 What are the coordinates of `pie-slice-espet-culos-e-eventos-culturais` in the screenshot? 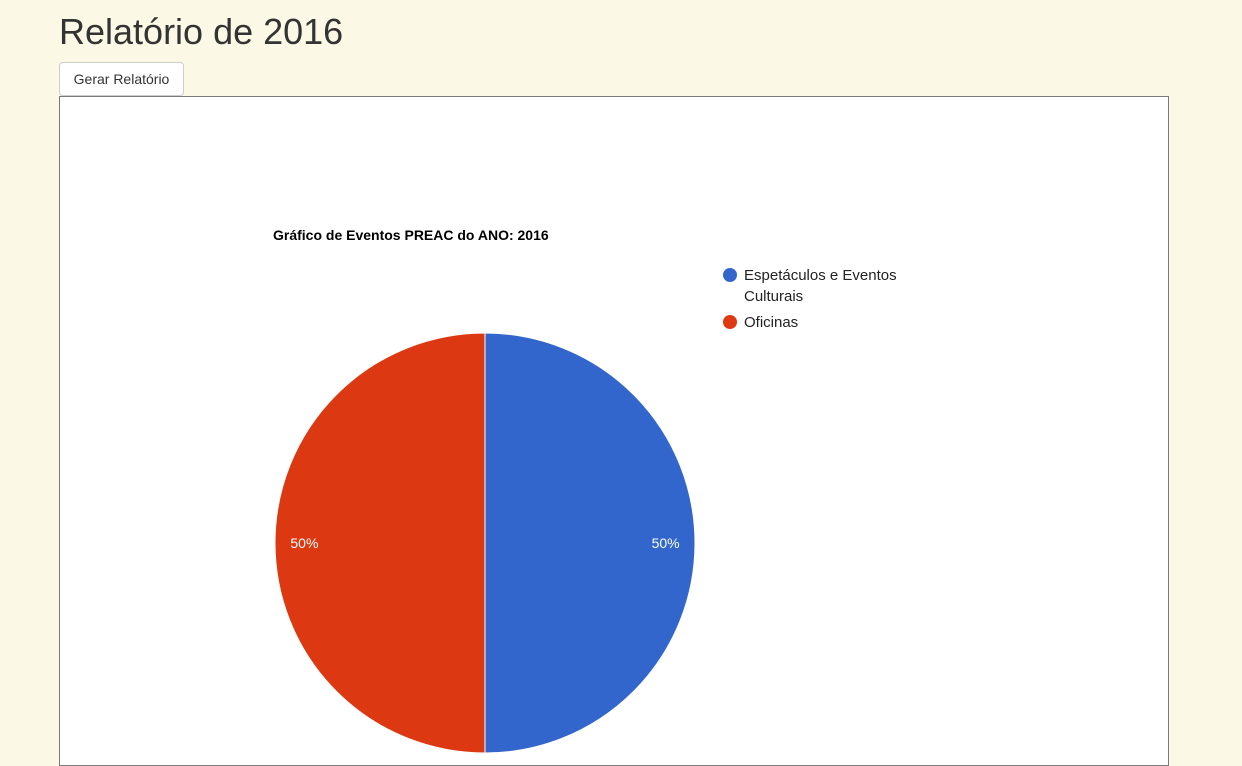 It's located at (590, 543).